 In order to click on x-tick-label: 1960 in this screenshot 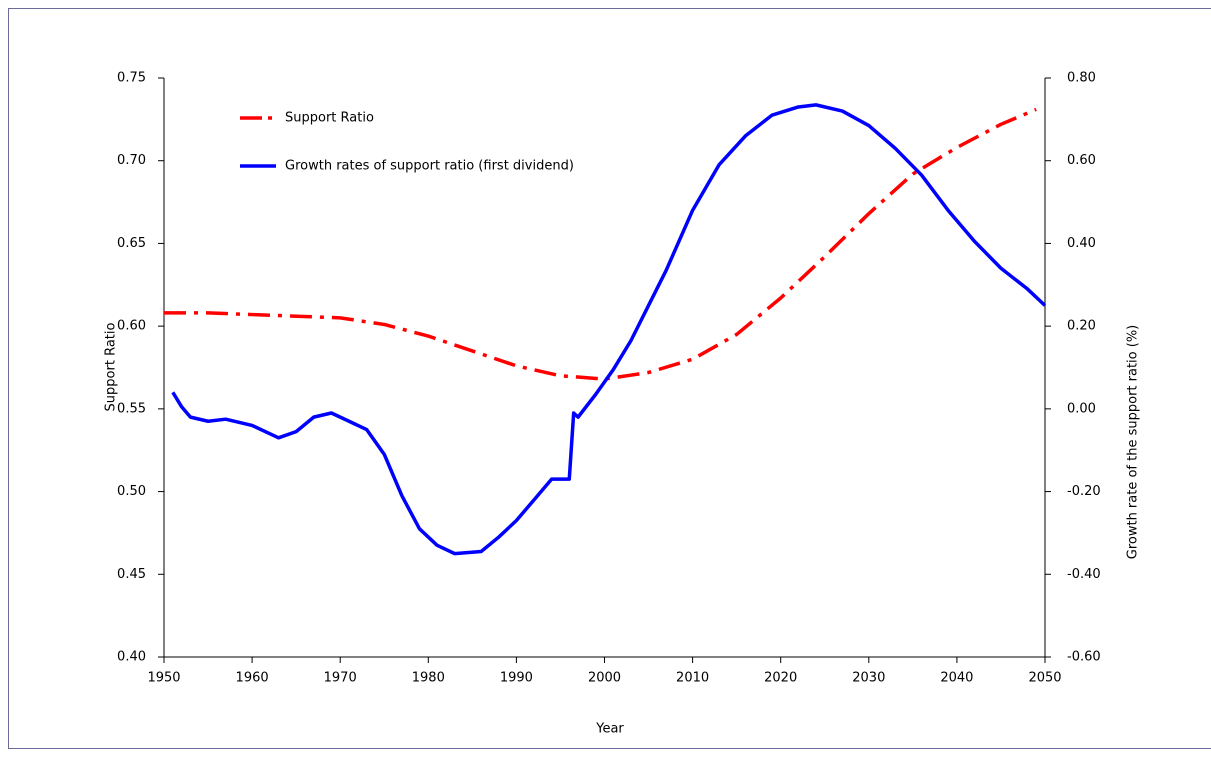, I will do `click(252, 678)`.